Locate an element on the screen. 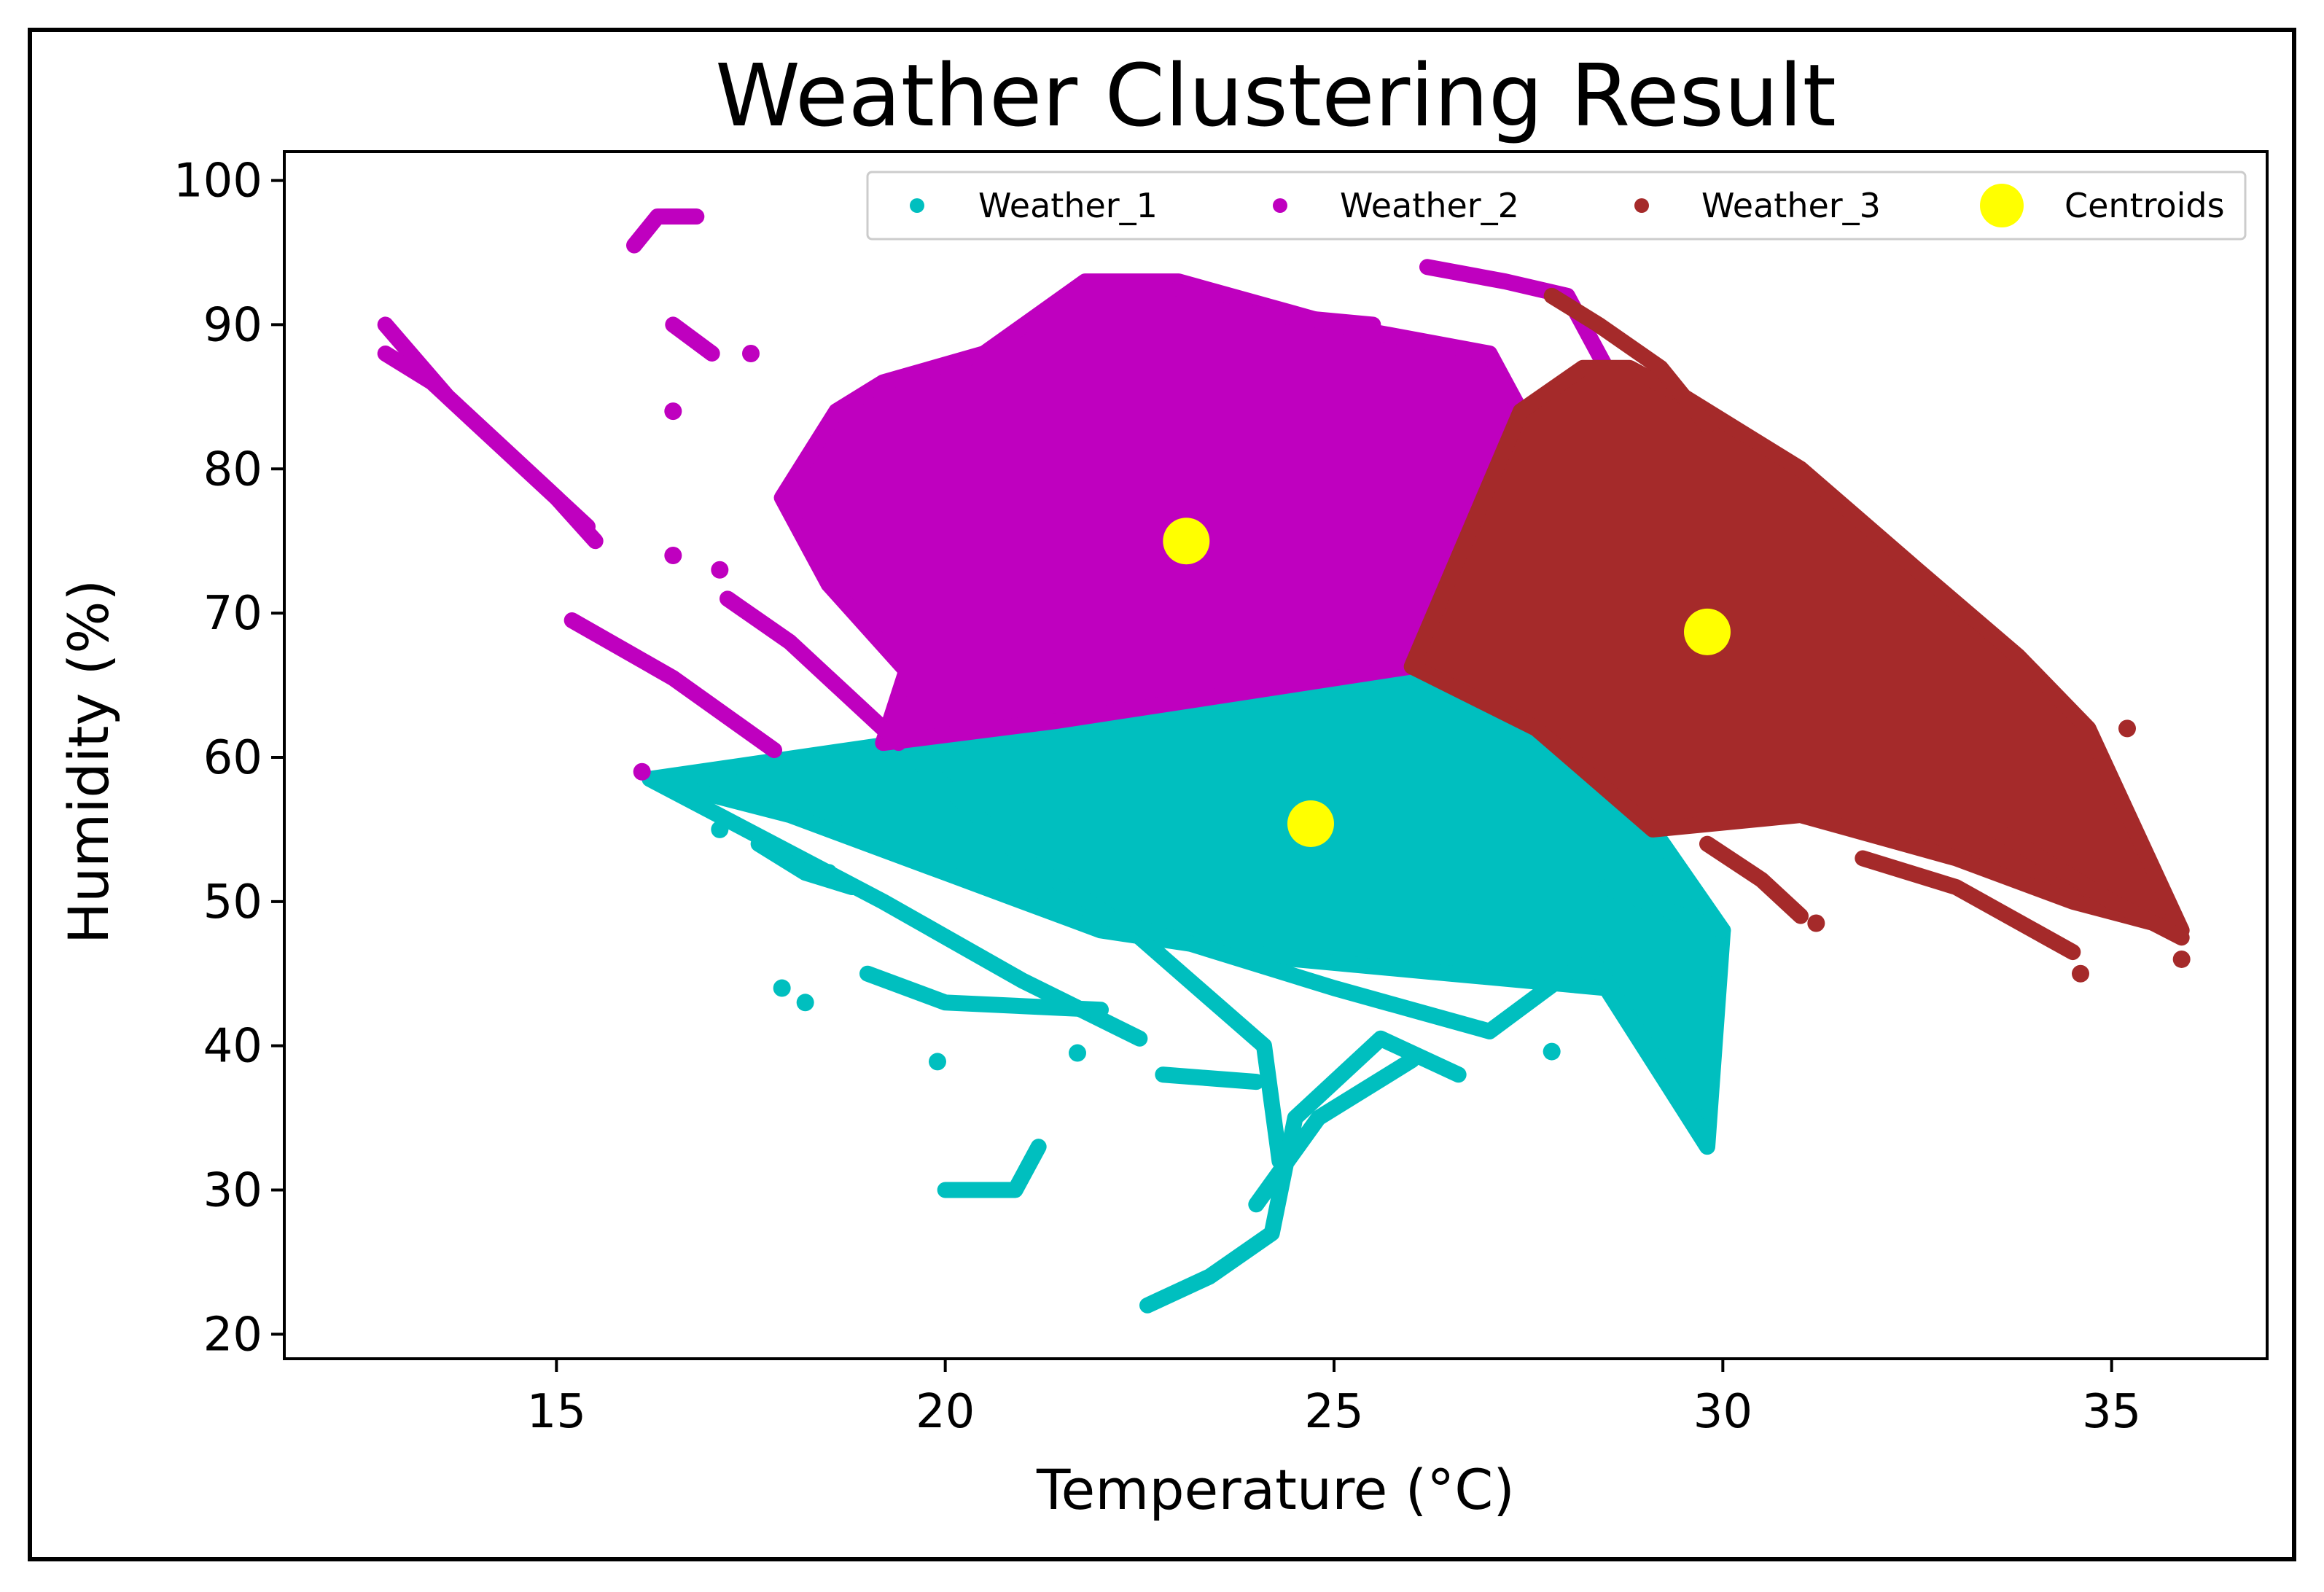 This screenshot has width=2324, height=1592. y-tick-label: 100 is located at coordinates (217, 181).